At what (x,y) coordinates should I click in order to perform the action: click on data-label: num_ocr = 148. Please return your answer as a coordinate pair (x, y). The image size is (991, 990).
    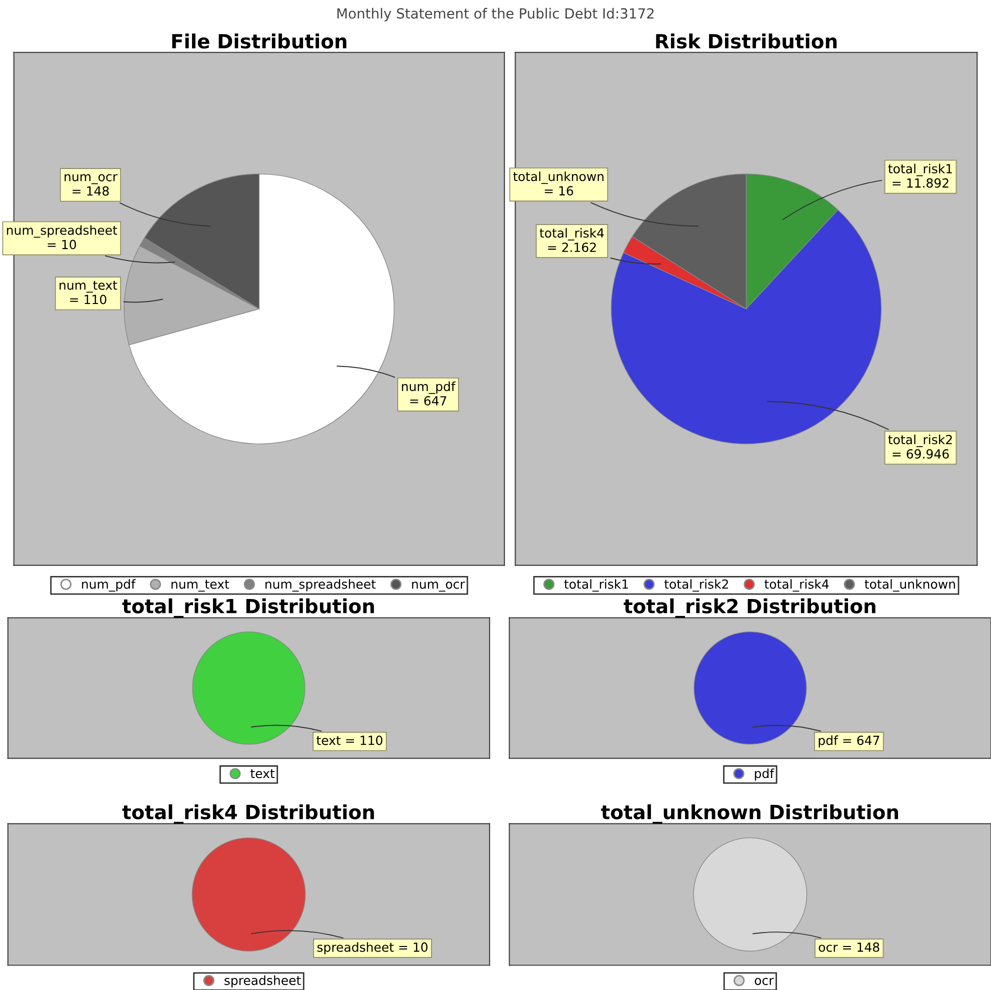
    Looking at the image, I should click on (91, 185).